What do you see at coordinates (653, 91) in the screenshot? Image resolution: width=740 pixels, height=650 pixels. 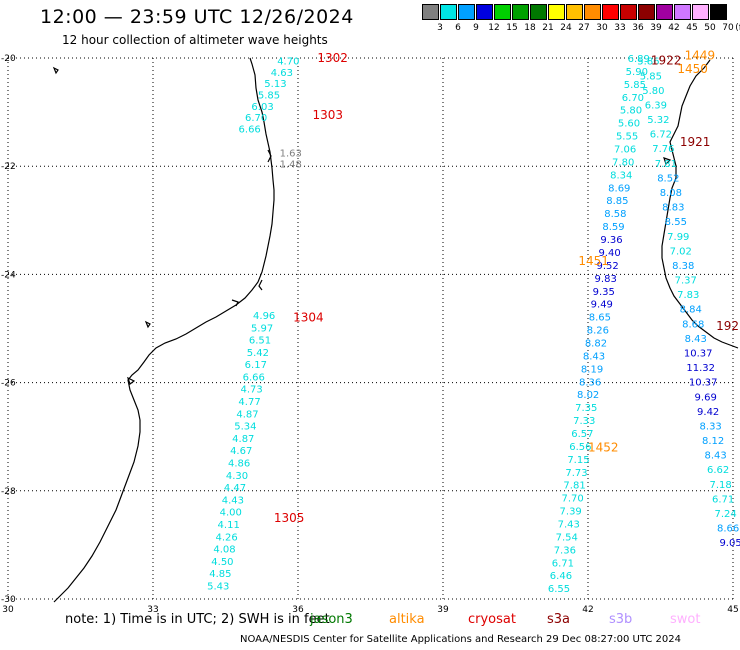 I see `wave-height-label: 5.80` at bounding box center [653, 91].